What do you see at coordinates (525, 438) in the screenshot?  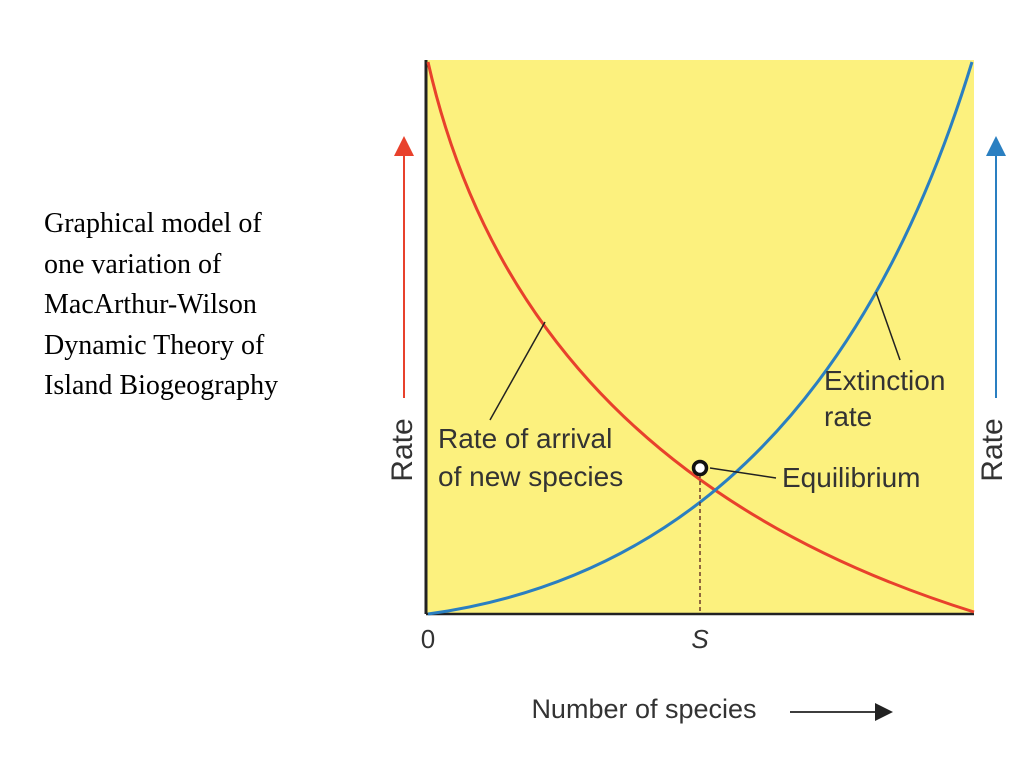 I see `arrival-label-line-1: Rate of arrival` at bounding box center [525, 438].